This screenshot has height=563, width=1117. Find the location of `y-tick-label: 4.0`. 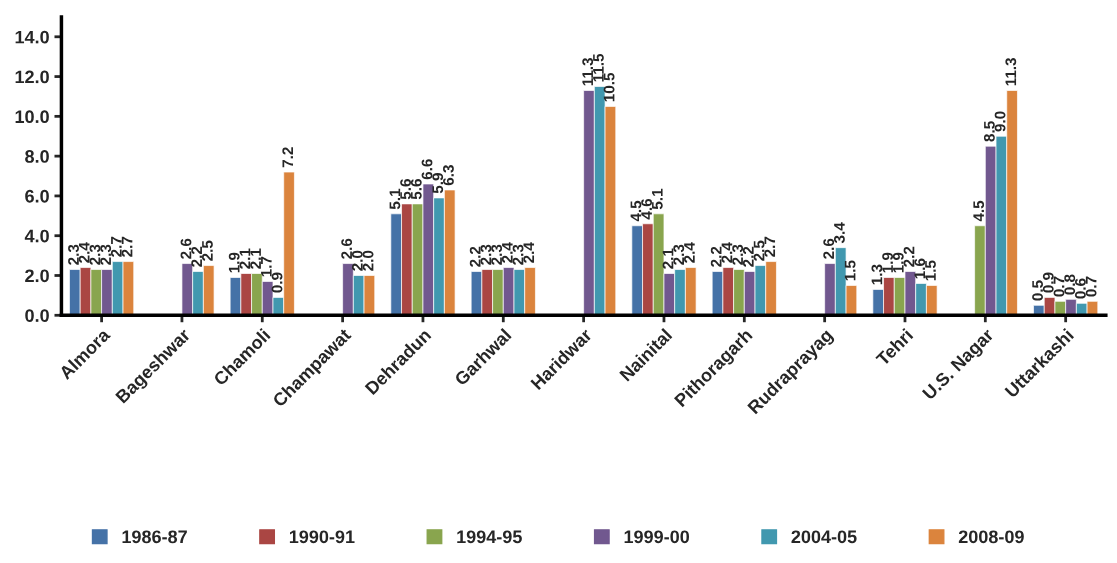

y-tick-label: 4.0 is located at coordinates (36, 236).